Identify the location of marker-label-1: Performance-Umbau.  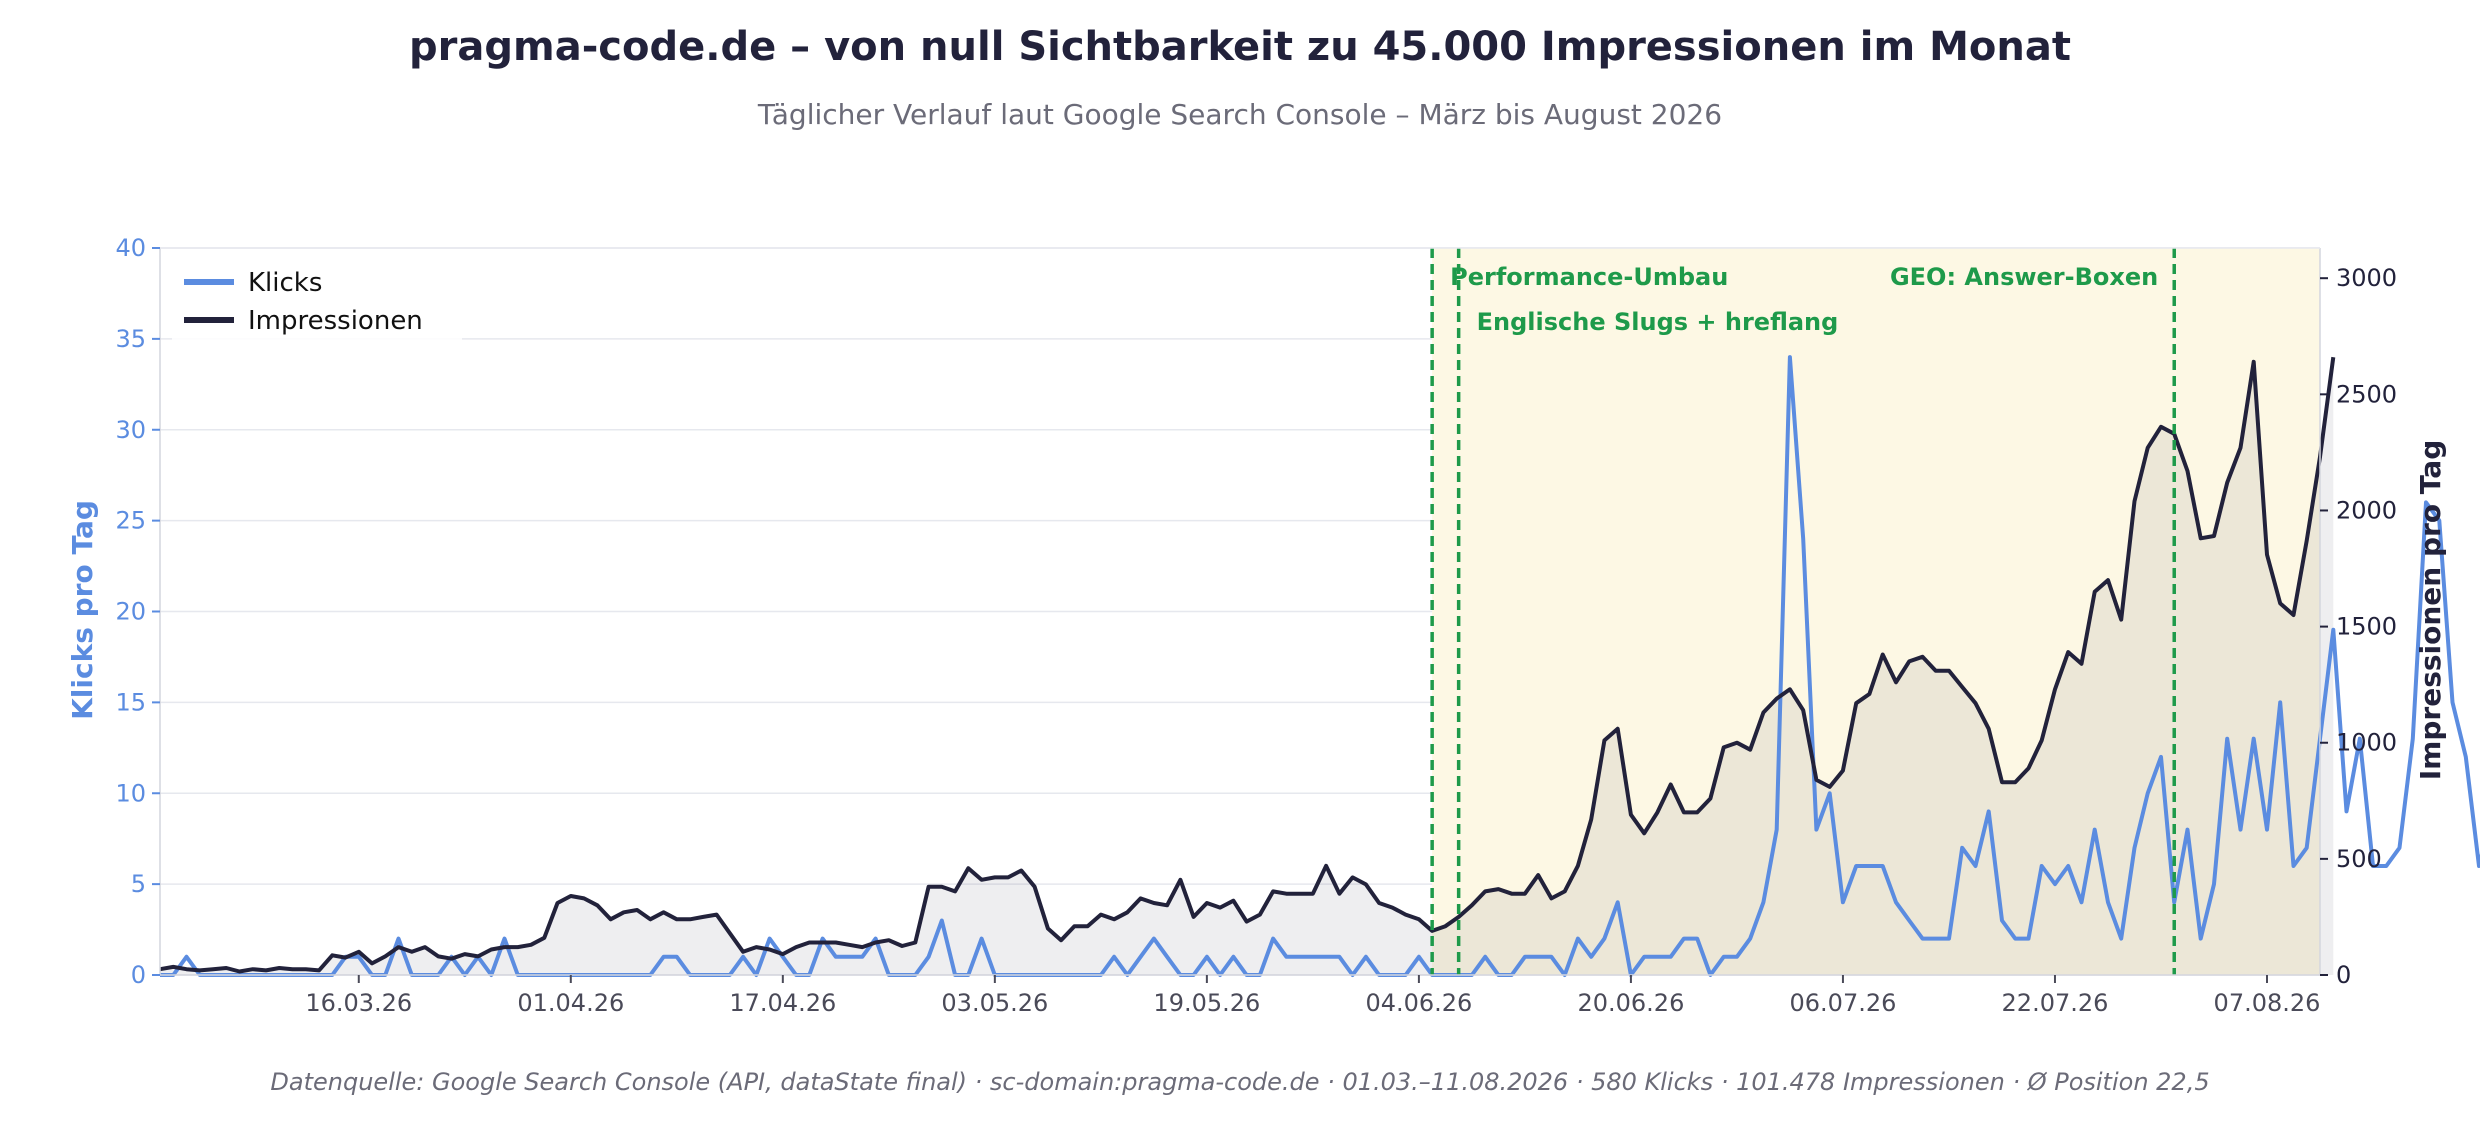
(1589, 277).